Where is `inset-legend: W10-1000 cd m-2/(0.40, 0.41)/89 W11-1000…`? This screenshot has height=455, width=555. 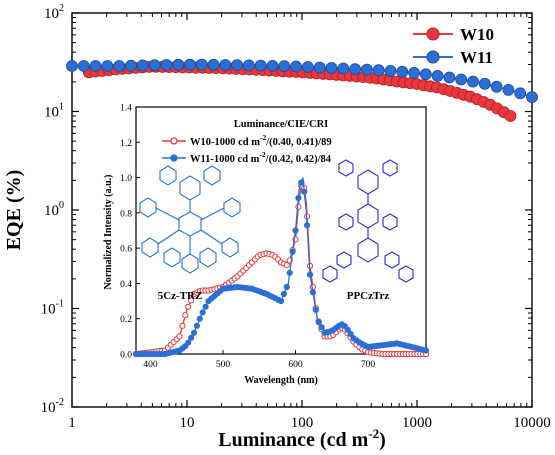
inset-legend: W10-1000 cd m-2/(0.40, 0.41)/89 W11-1000… is located at coordinates (247, 149).